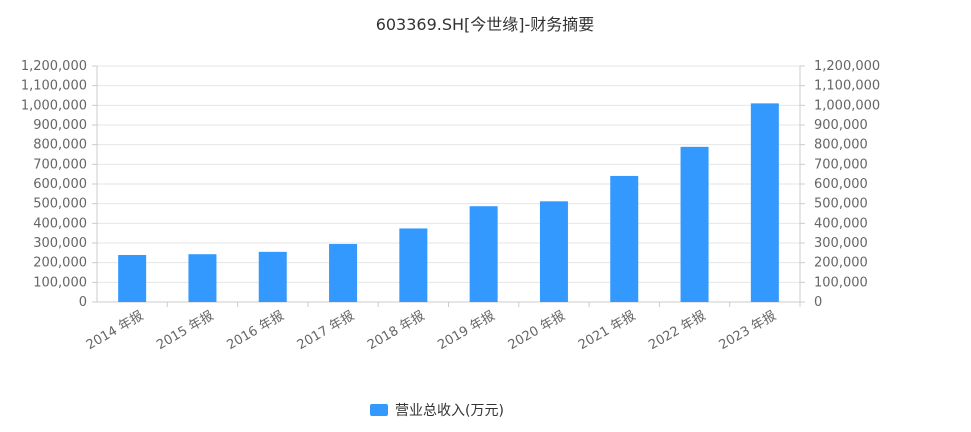 The width and height of the screenshot is (971, 432). What do you see at coordinates (841, 164) in the screenshot?
I see `right-y-tick-label: 700,000` at bounding box center [841, 164].